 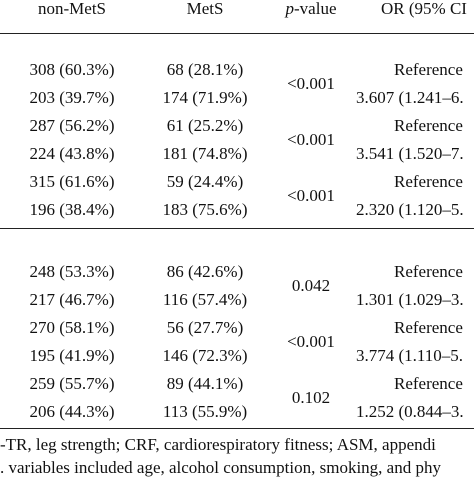 What do you see at coordinates (410, 355) in the screenshot?
I see `table-cell-or: 3.774 (1.110–5.` at bounding box center [410, 355].